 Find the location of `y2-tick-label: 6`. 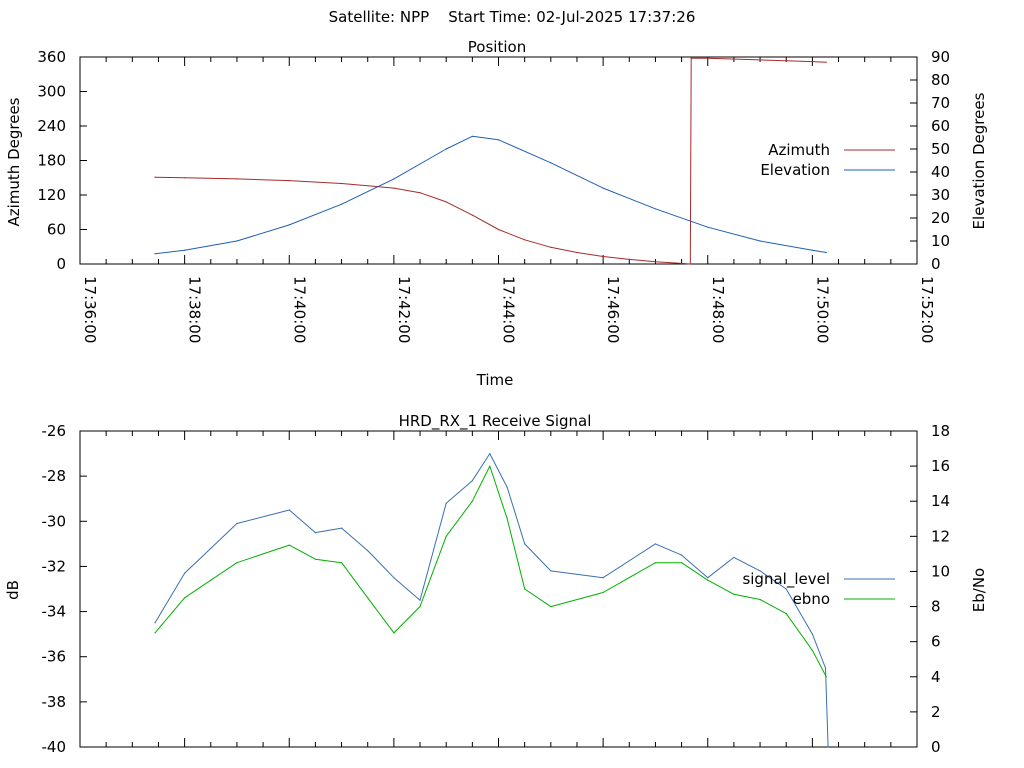

y2-tick-label: 6 is located at coordinates (936, 642).